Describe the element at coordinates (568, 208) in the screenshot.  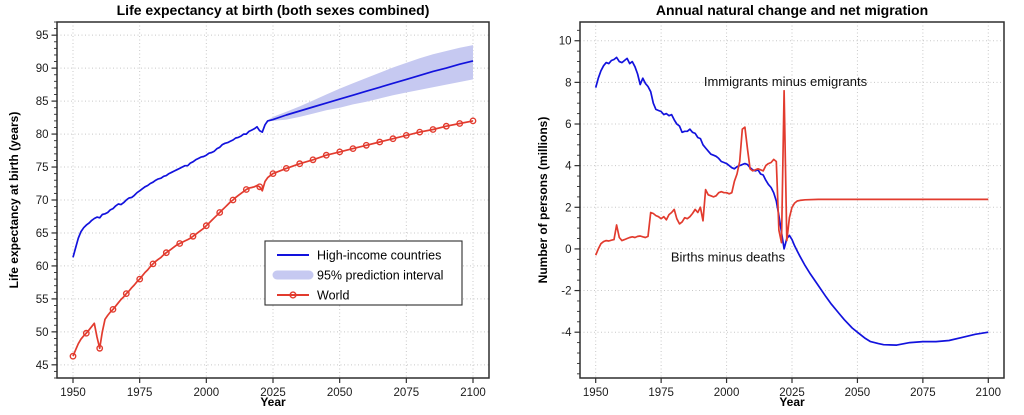
I see `y-tick-label-2: 2` at that location.